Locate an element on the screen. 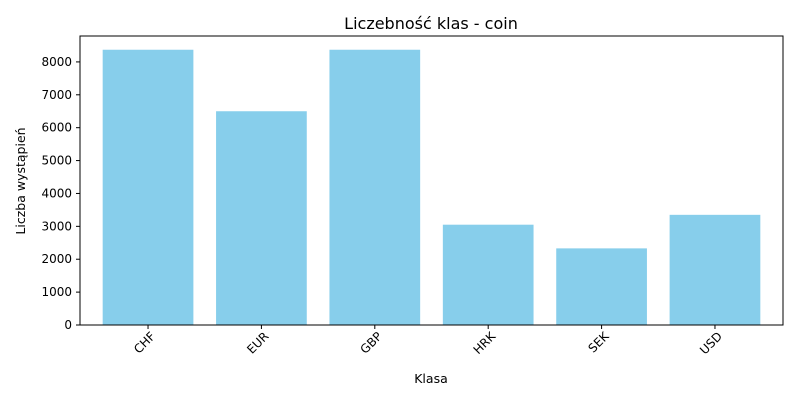 This screenshot has height=400, width=800. bar-hrk is located at coordinates (488, 274).